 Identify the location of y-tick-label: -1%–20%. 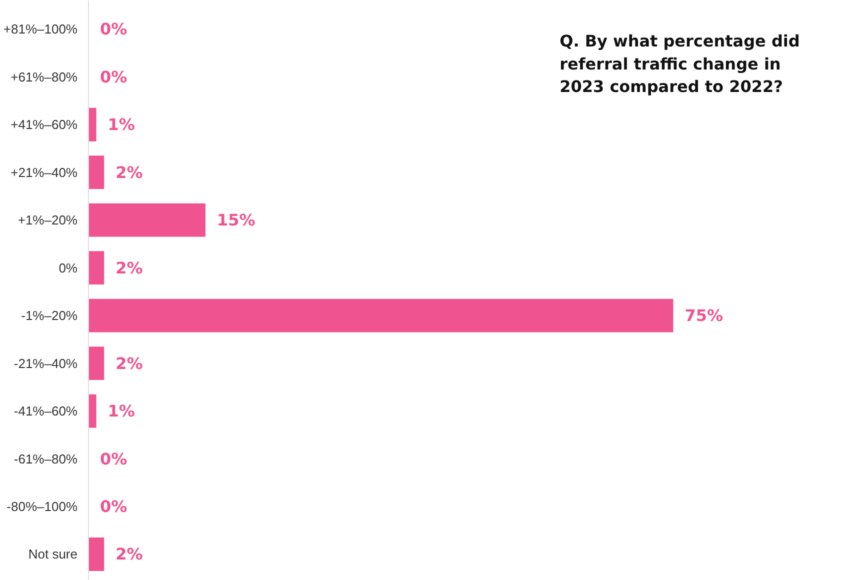
(49, 316).